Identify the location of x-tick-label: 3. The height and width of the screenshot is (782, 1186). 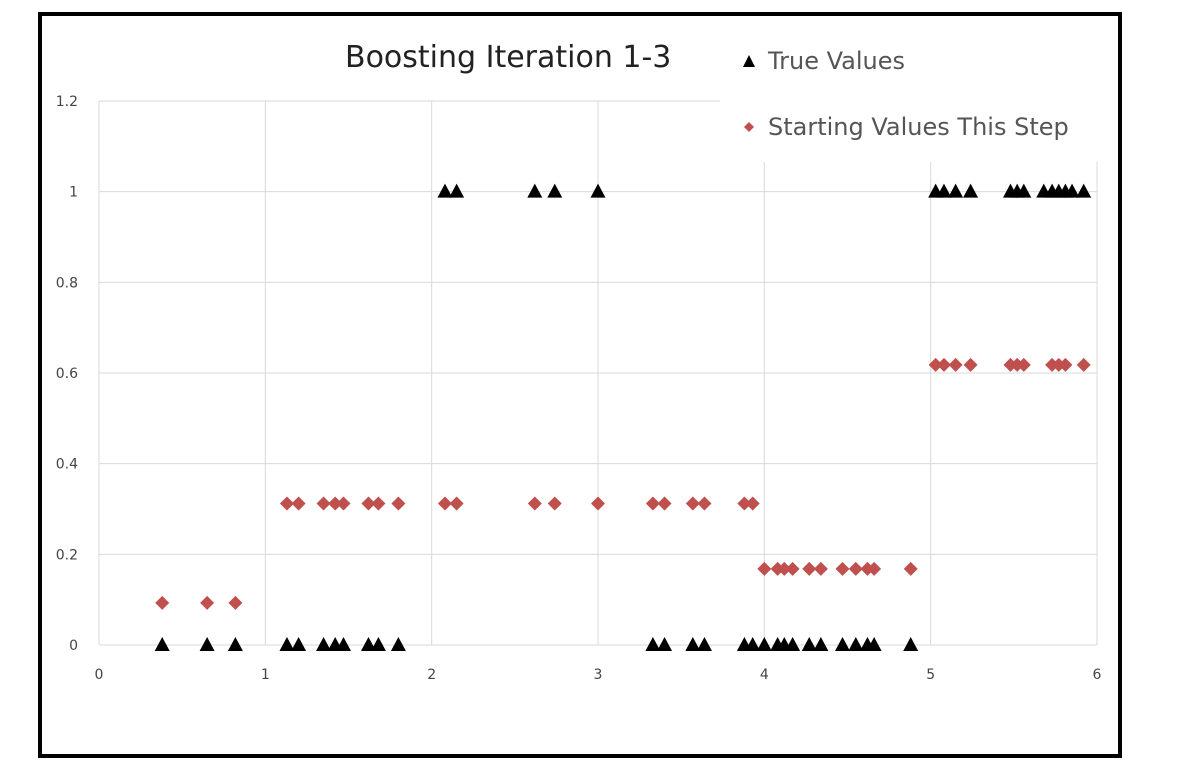
(598, 675).